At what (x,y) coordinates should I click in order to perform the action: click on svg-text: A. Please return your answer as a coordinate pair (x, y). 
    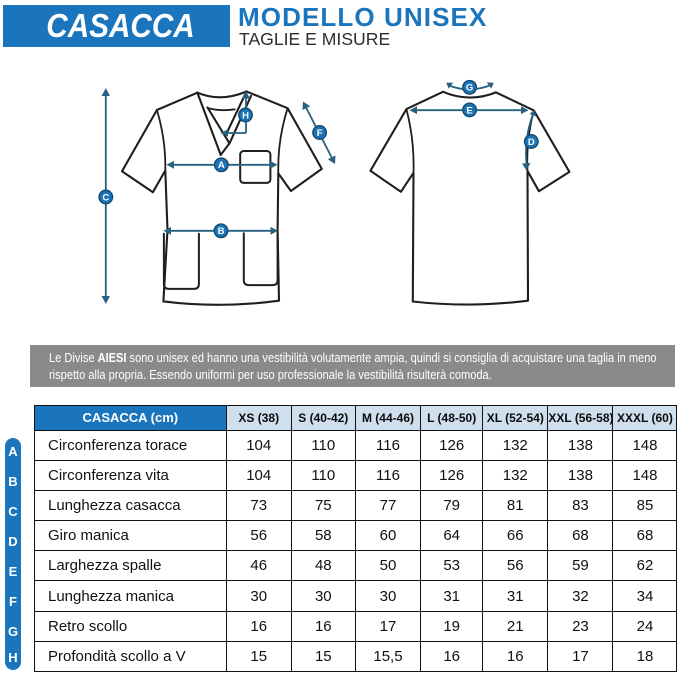
    Looking at the image, I should click on (221, 165).